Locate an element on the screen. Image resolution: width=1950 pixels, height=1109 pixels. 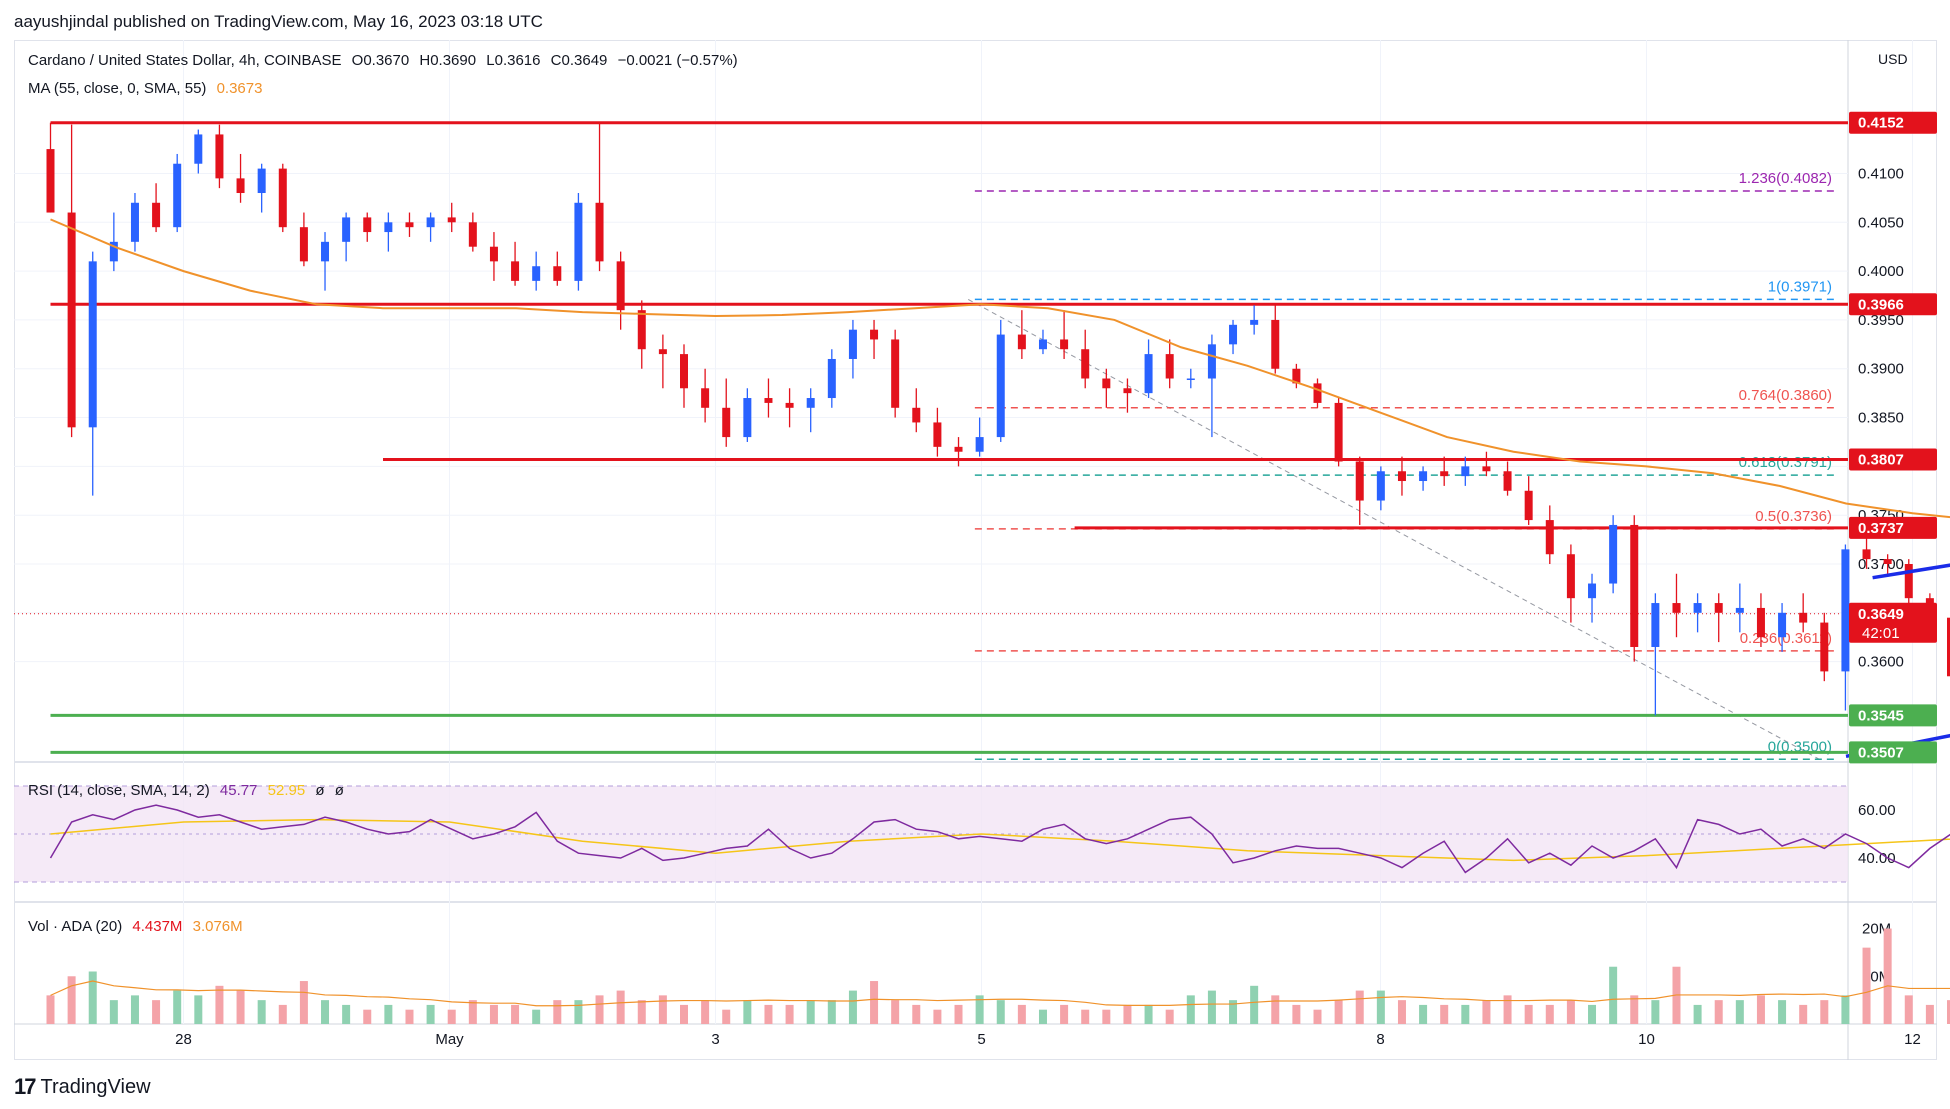
time-tick-label: 5 is located at coordinates (981, 1039).